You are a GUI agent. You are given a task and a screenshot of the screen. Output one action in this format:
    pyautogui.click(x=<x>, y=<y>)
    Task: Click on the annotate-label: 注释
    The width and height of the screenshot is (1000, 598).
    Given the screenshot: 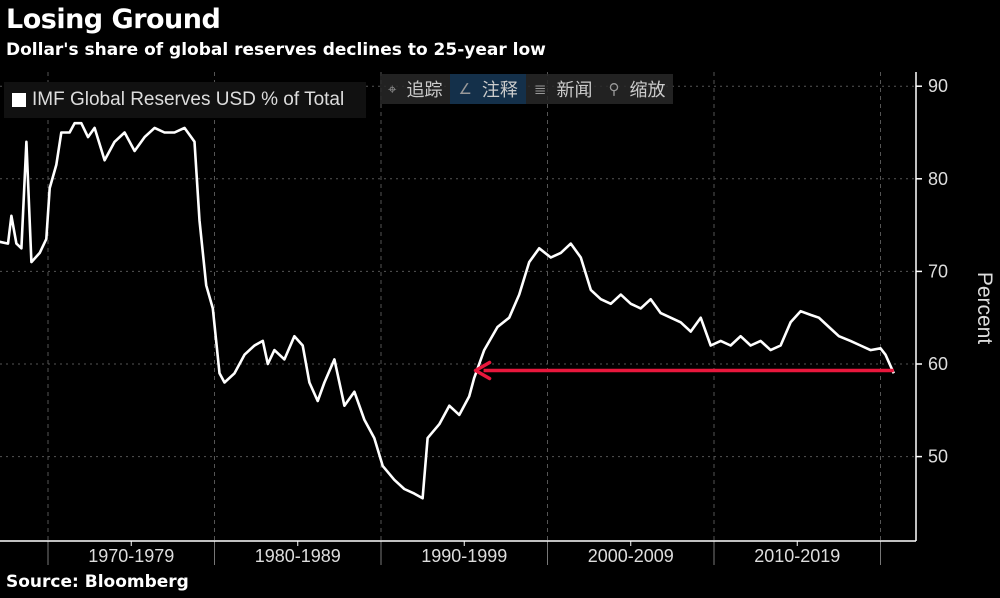 What is the action you would take?
    pyautogui.click(x=499, y=90)
    